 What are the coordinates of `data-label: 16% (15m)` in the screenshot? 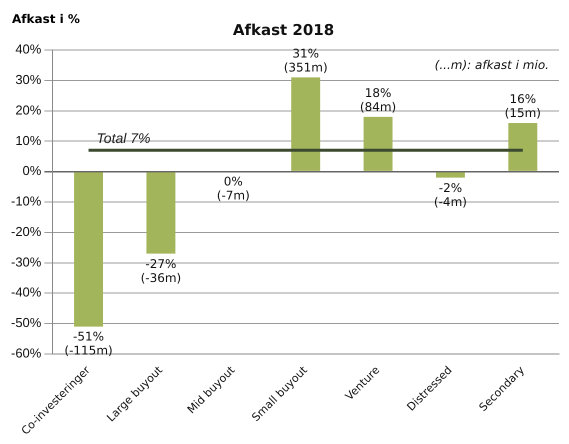 It's located at (522, 106).